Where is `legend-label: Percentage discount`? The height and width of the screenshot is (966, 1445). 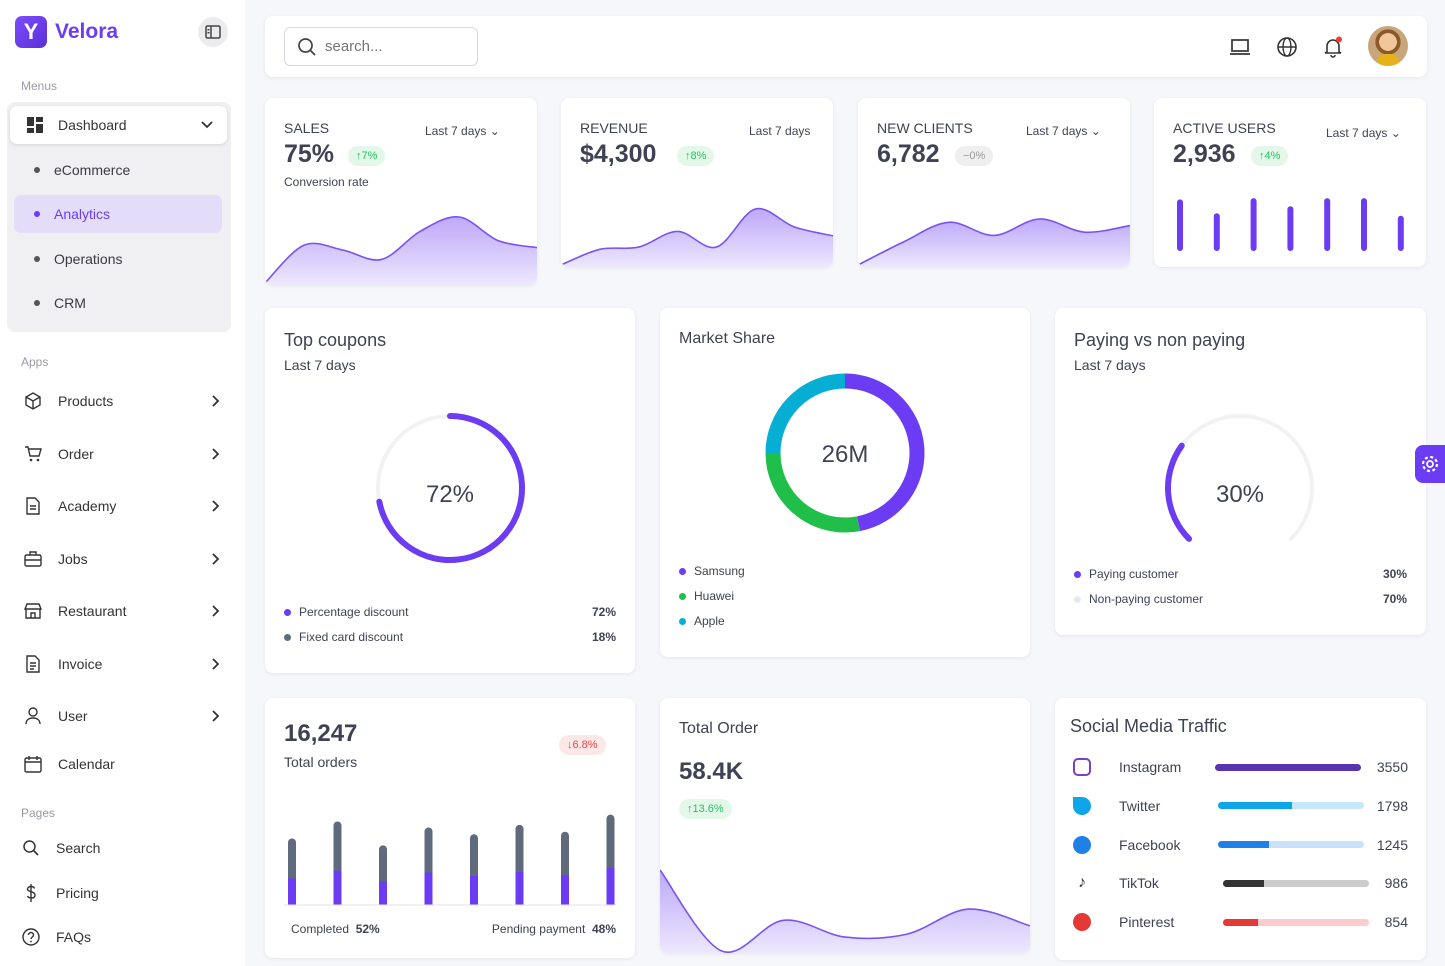
legend-label: Percentage discount is located at coordinates (354, 612).